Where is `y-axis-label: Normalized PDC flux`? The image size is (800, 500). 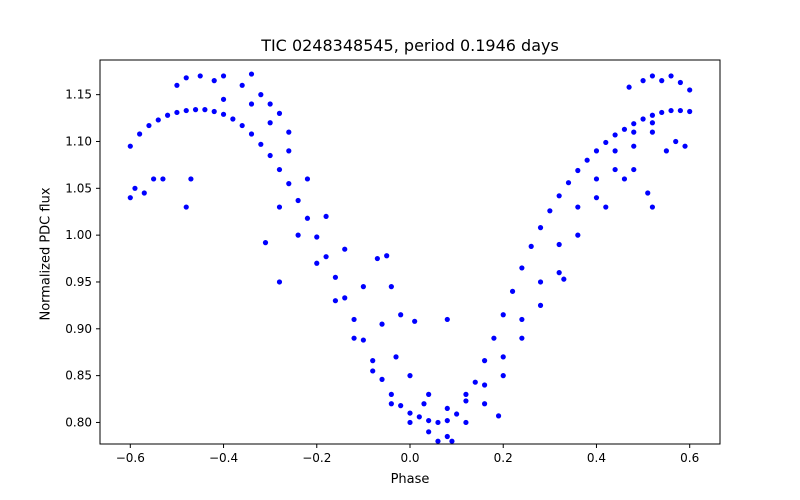 y-axis-label: Normalized PDC flux is located at coordinates (46, 254).